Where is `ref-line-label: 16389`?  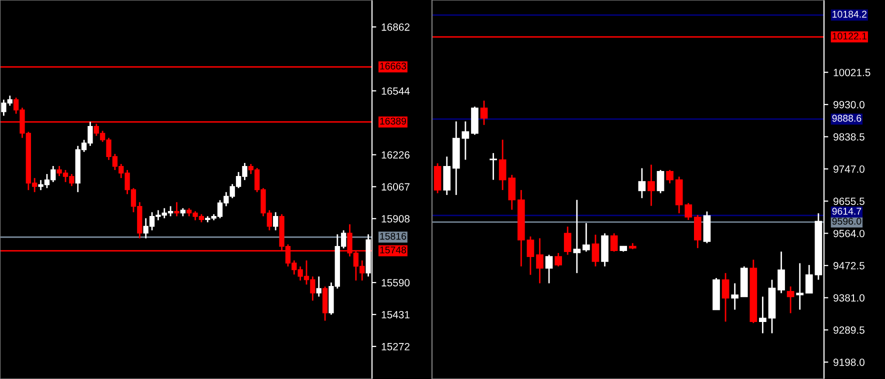 ref-line-label: 16389 is located at coordinates (393, 121).